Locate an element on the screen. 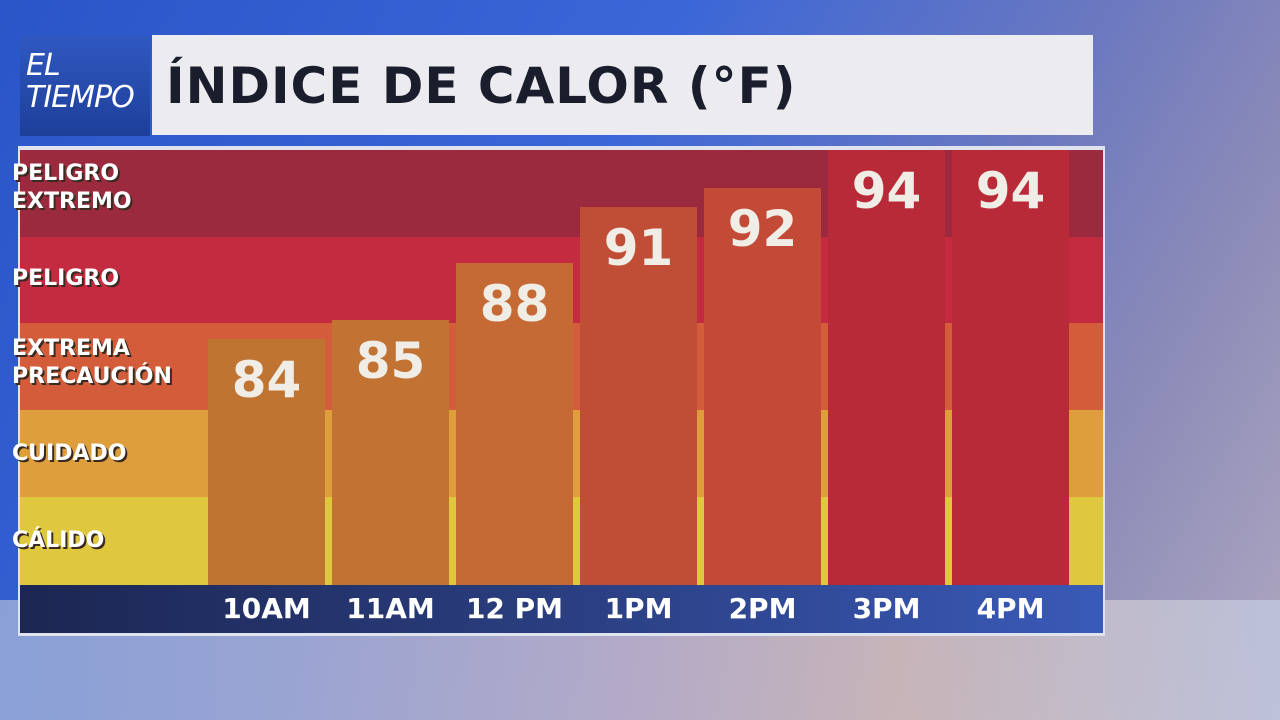 This screenshot has width=1280, height=720. x-axis is located at coordinates (561, 609).